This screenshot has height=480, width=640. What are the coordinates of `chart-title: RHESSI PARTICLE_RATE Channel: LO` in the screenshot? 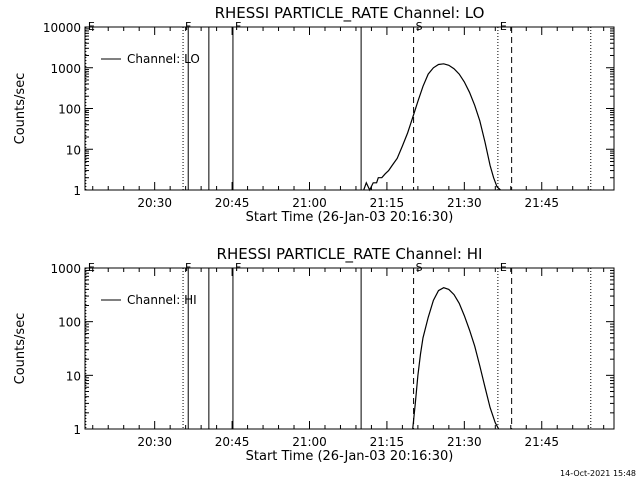 It's located at (350, 13).